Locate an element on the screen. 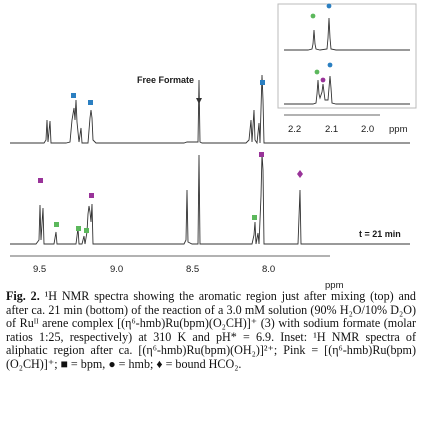  inset-spectrum-bottom is located at coordinates (347, 90).